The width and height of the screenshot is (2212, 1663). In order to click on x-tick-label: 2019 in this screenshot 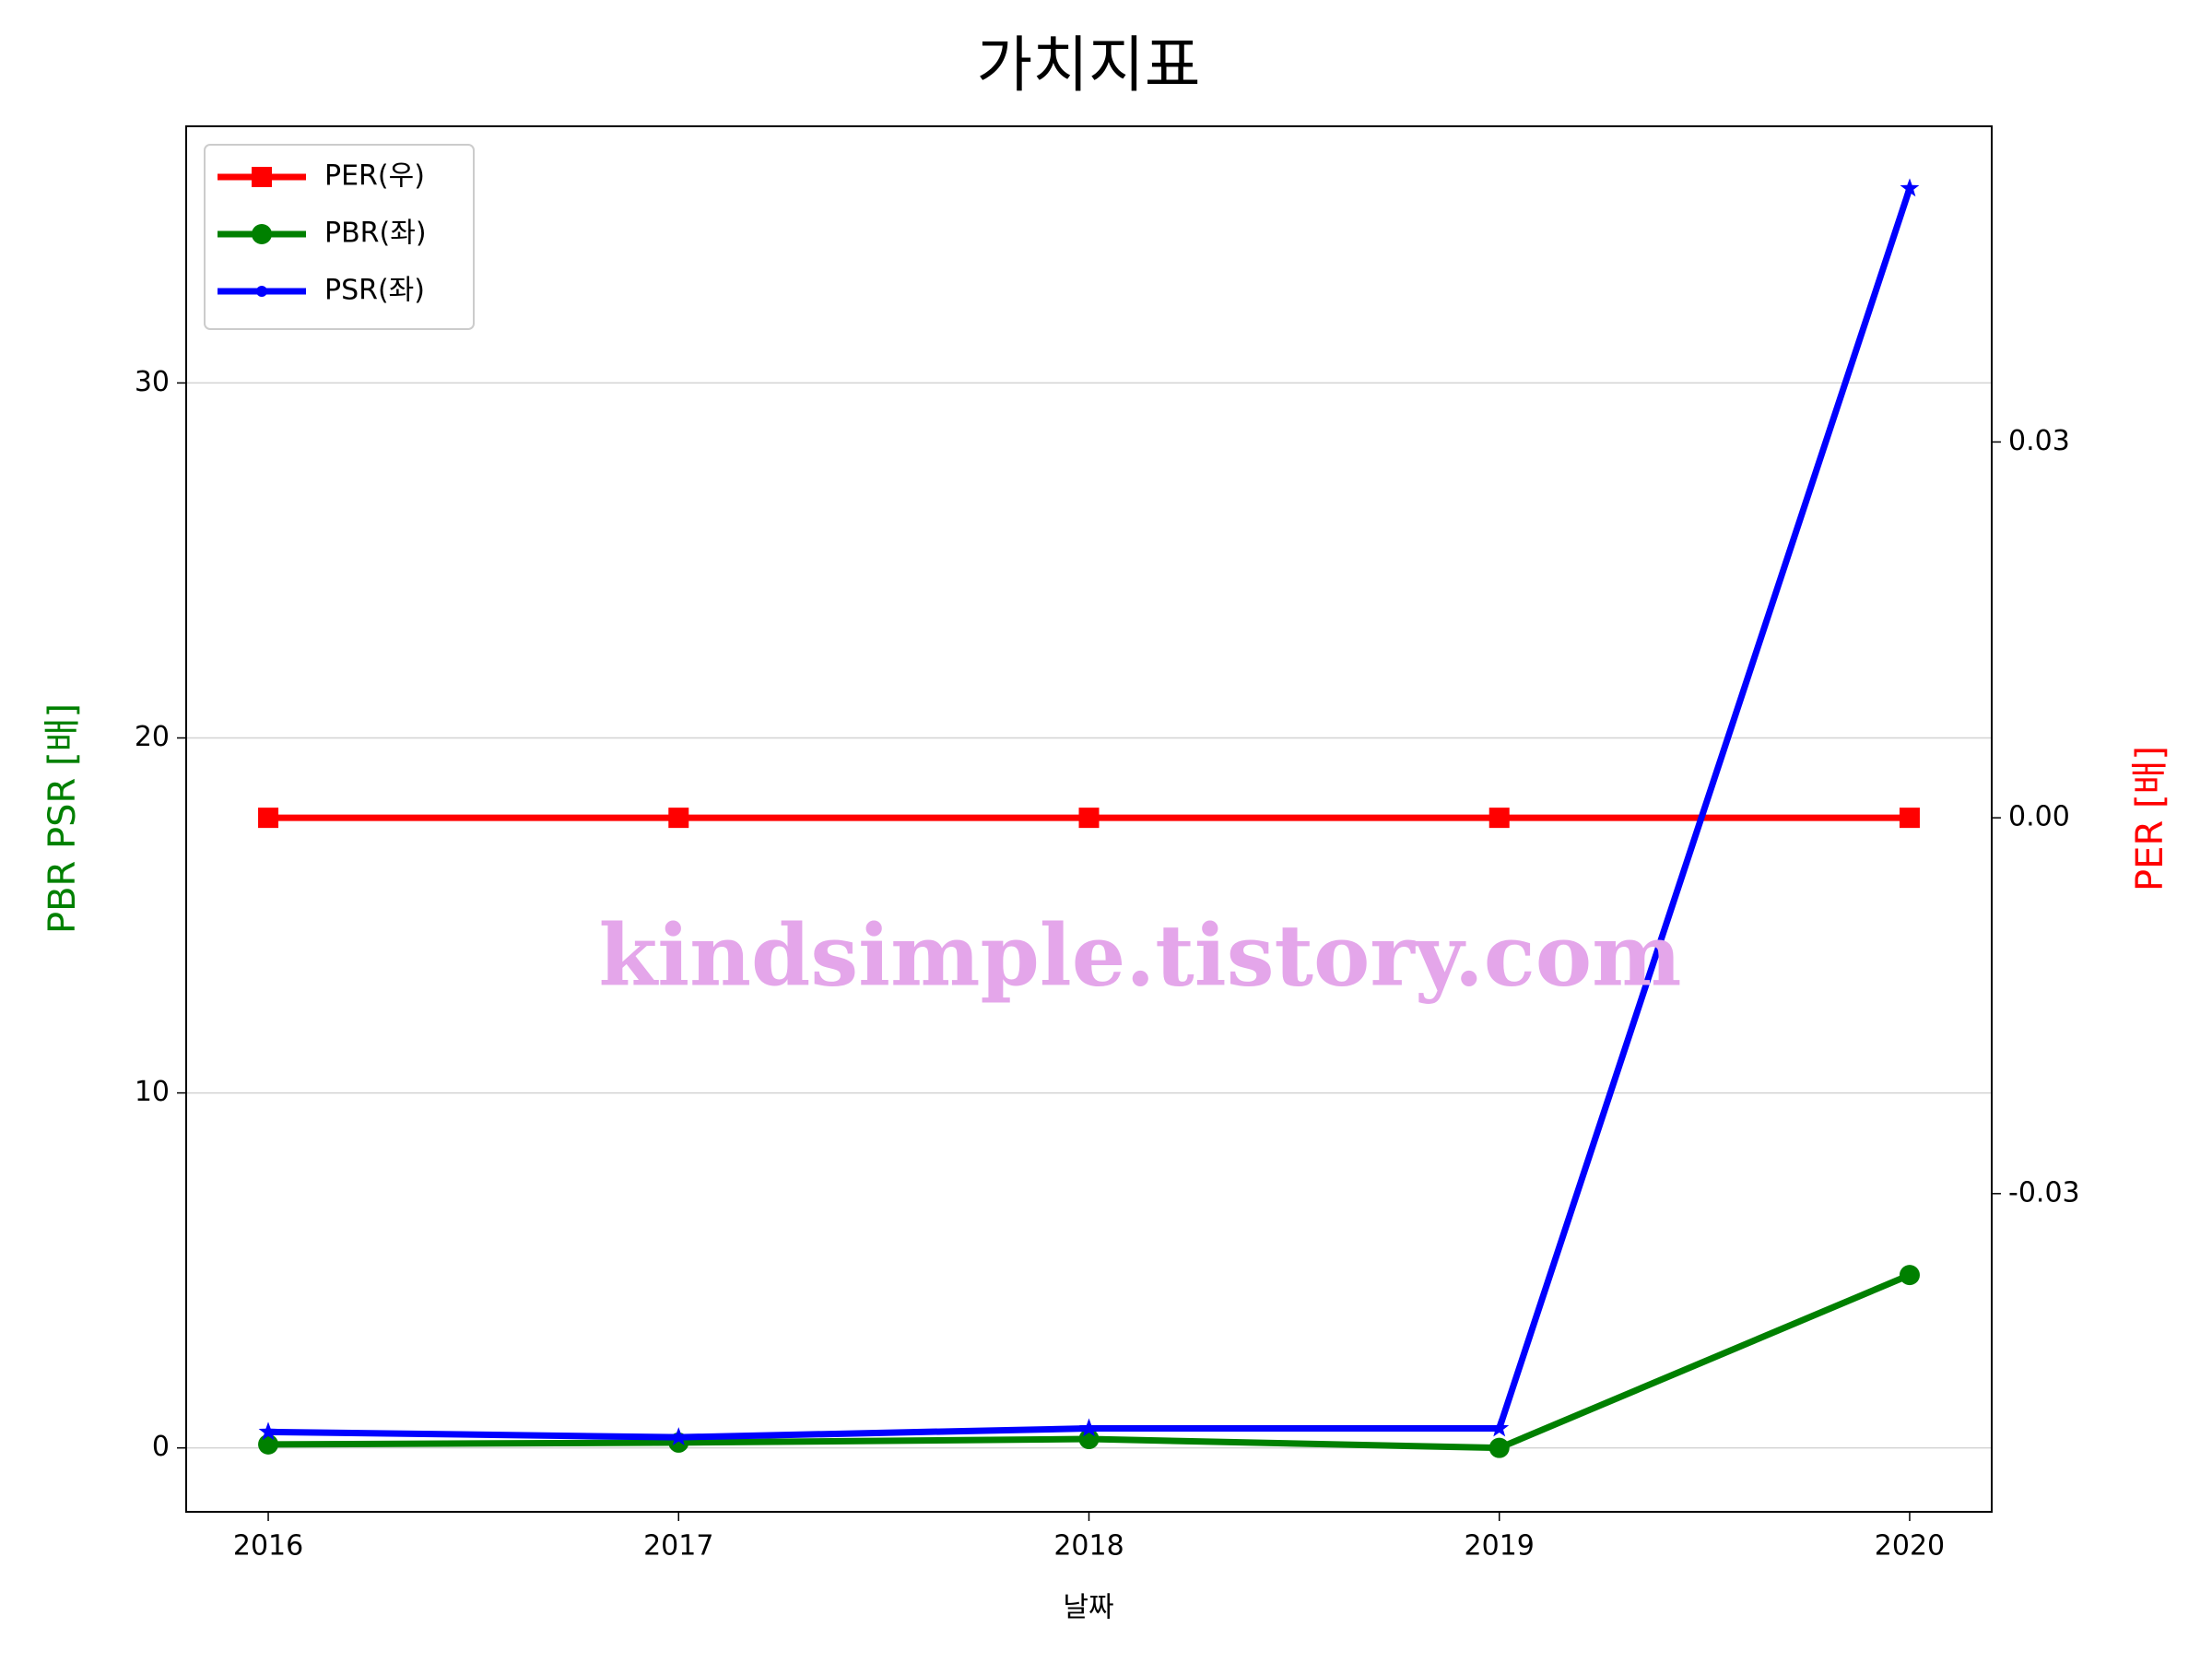, I will do `click(1500, 1546)`.